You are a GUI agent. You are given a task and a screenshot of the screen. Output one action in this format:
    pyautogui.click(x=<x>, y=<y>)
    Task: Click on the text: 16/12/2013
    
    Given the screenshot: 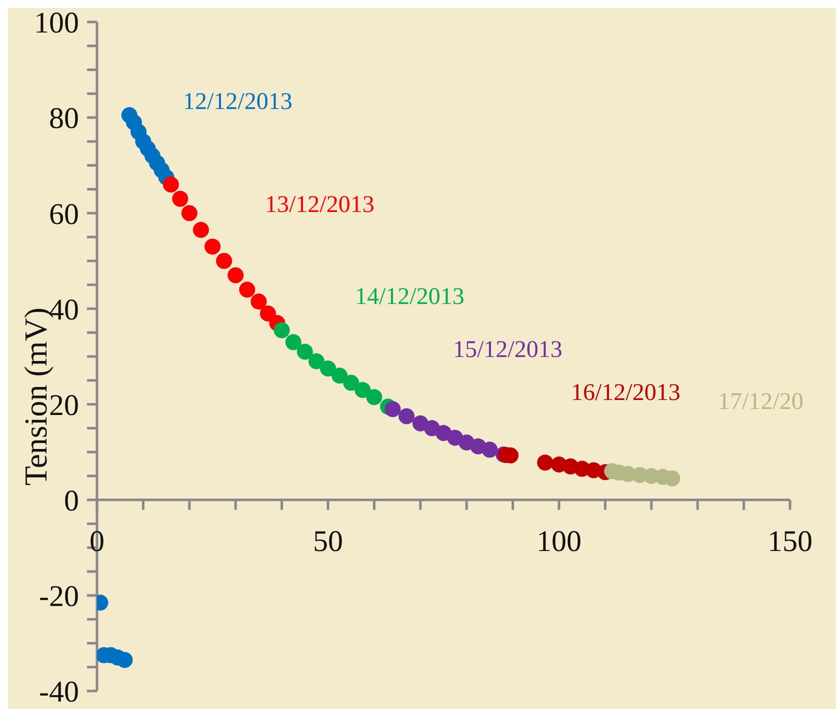 What is the action you would take?
    pyautogui.click(x=625, y=393)
    